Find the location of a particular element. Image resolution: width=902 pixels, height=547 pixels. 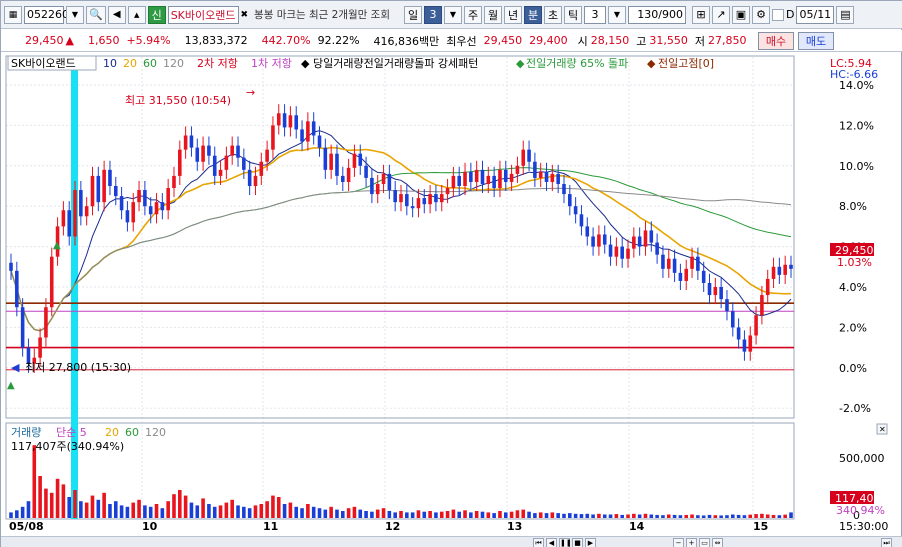

date-input: 05/11 is located at coordinates (815, 14).